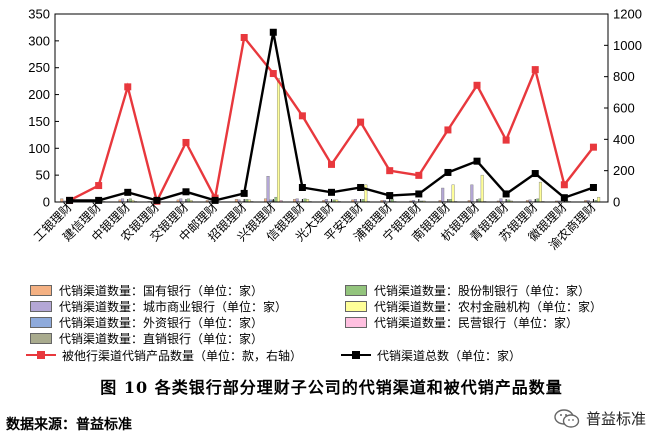 The height and width of the screenshot is (447, 663). Describe the element at coordinates (39, 40) in the screenshot. I see `y-left-tick-label: 300` at that location.